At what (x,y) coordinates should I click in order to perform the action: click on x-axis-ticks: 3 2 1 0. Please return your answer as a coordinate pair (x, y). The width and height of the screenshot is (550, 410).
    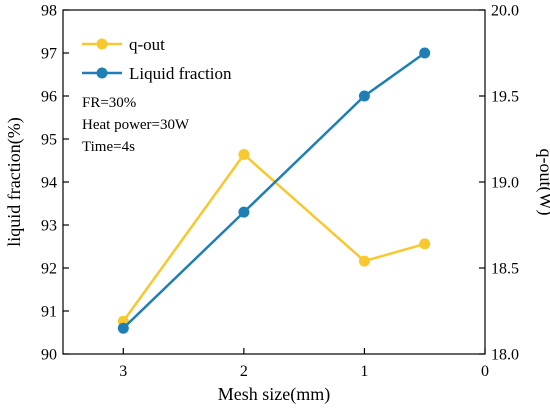
    Looking at the image, I should click on (304, 364).